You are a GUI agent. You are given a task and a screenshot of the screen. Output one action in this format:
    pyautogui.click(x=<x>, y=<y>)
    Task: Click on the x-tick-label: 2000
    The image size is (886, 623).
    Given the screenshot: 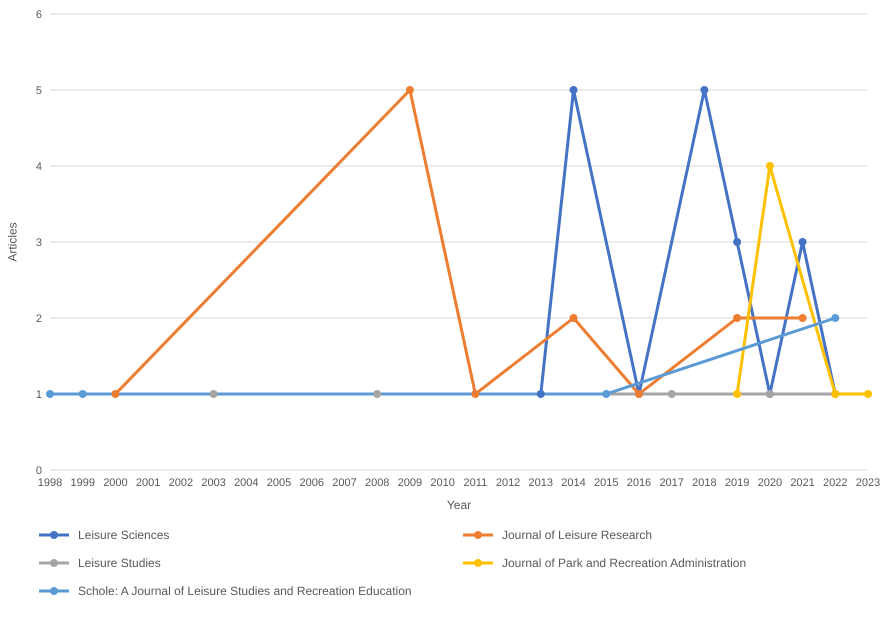 What is the action you would take?
    pyautogui.click(x=115, y=482)
    